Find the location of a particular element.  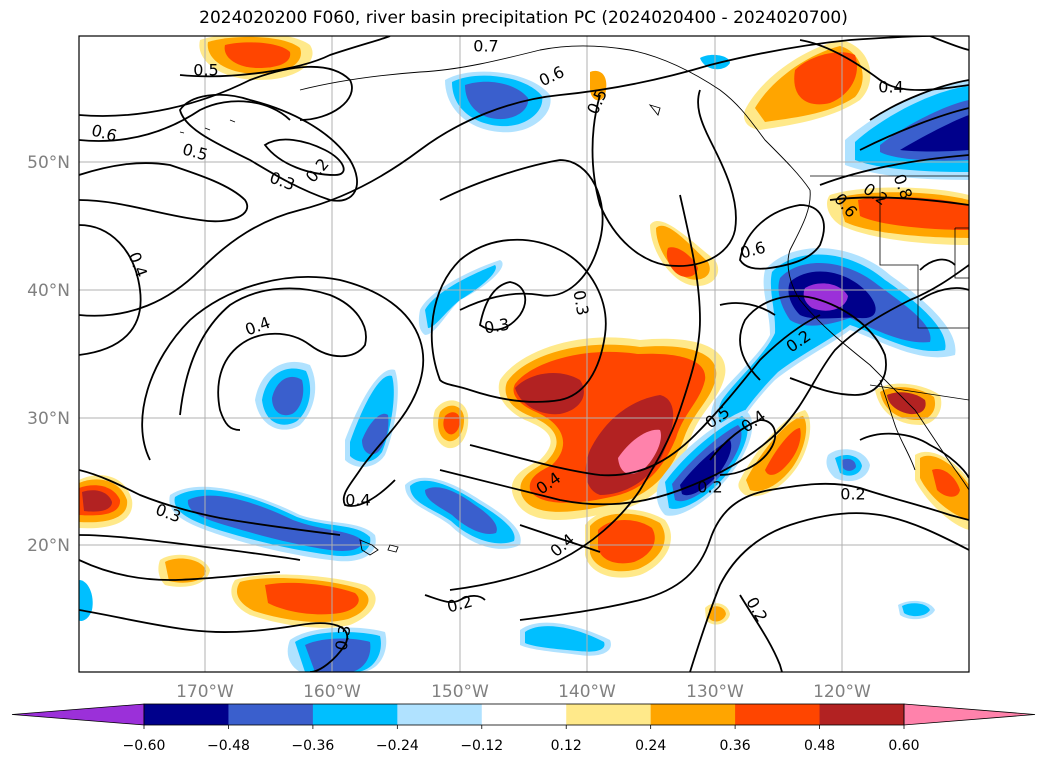

colorbar-tick-label: 0.60 is located at coordinates (903, 746).